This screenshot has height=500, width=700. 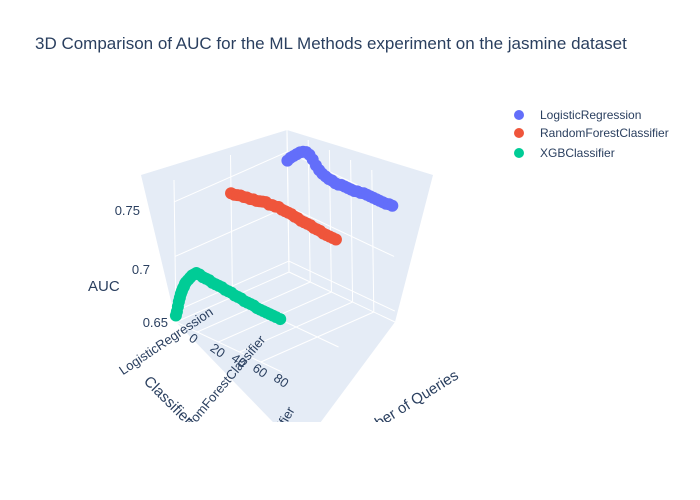 I want to click on y-tick-label: 60, so click(x=260, y=370).